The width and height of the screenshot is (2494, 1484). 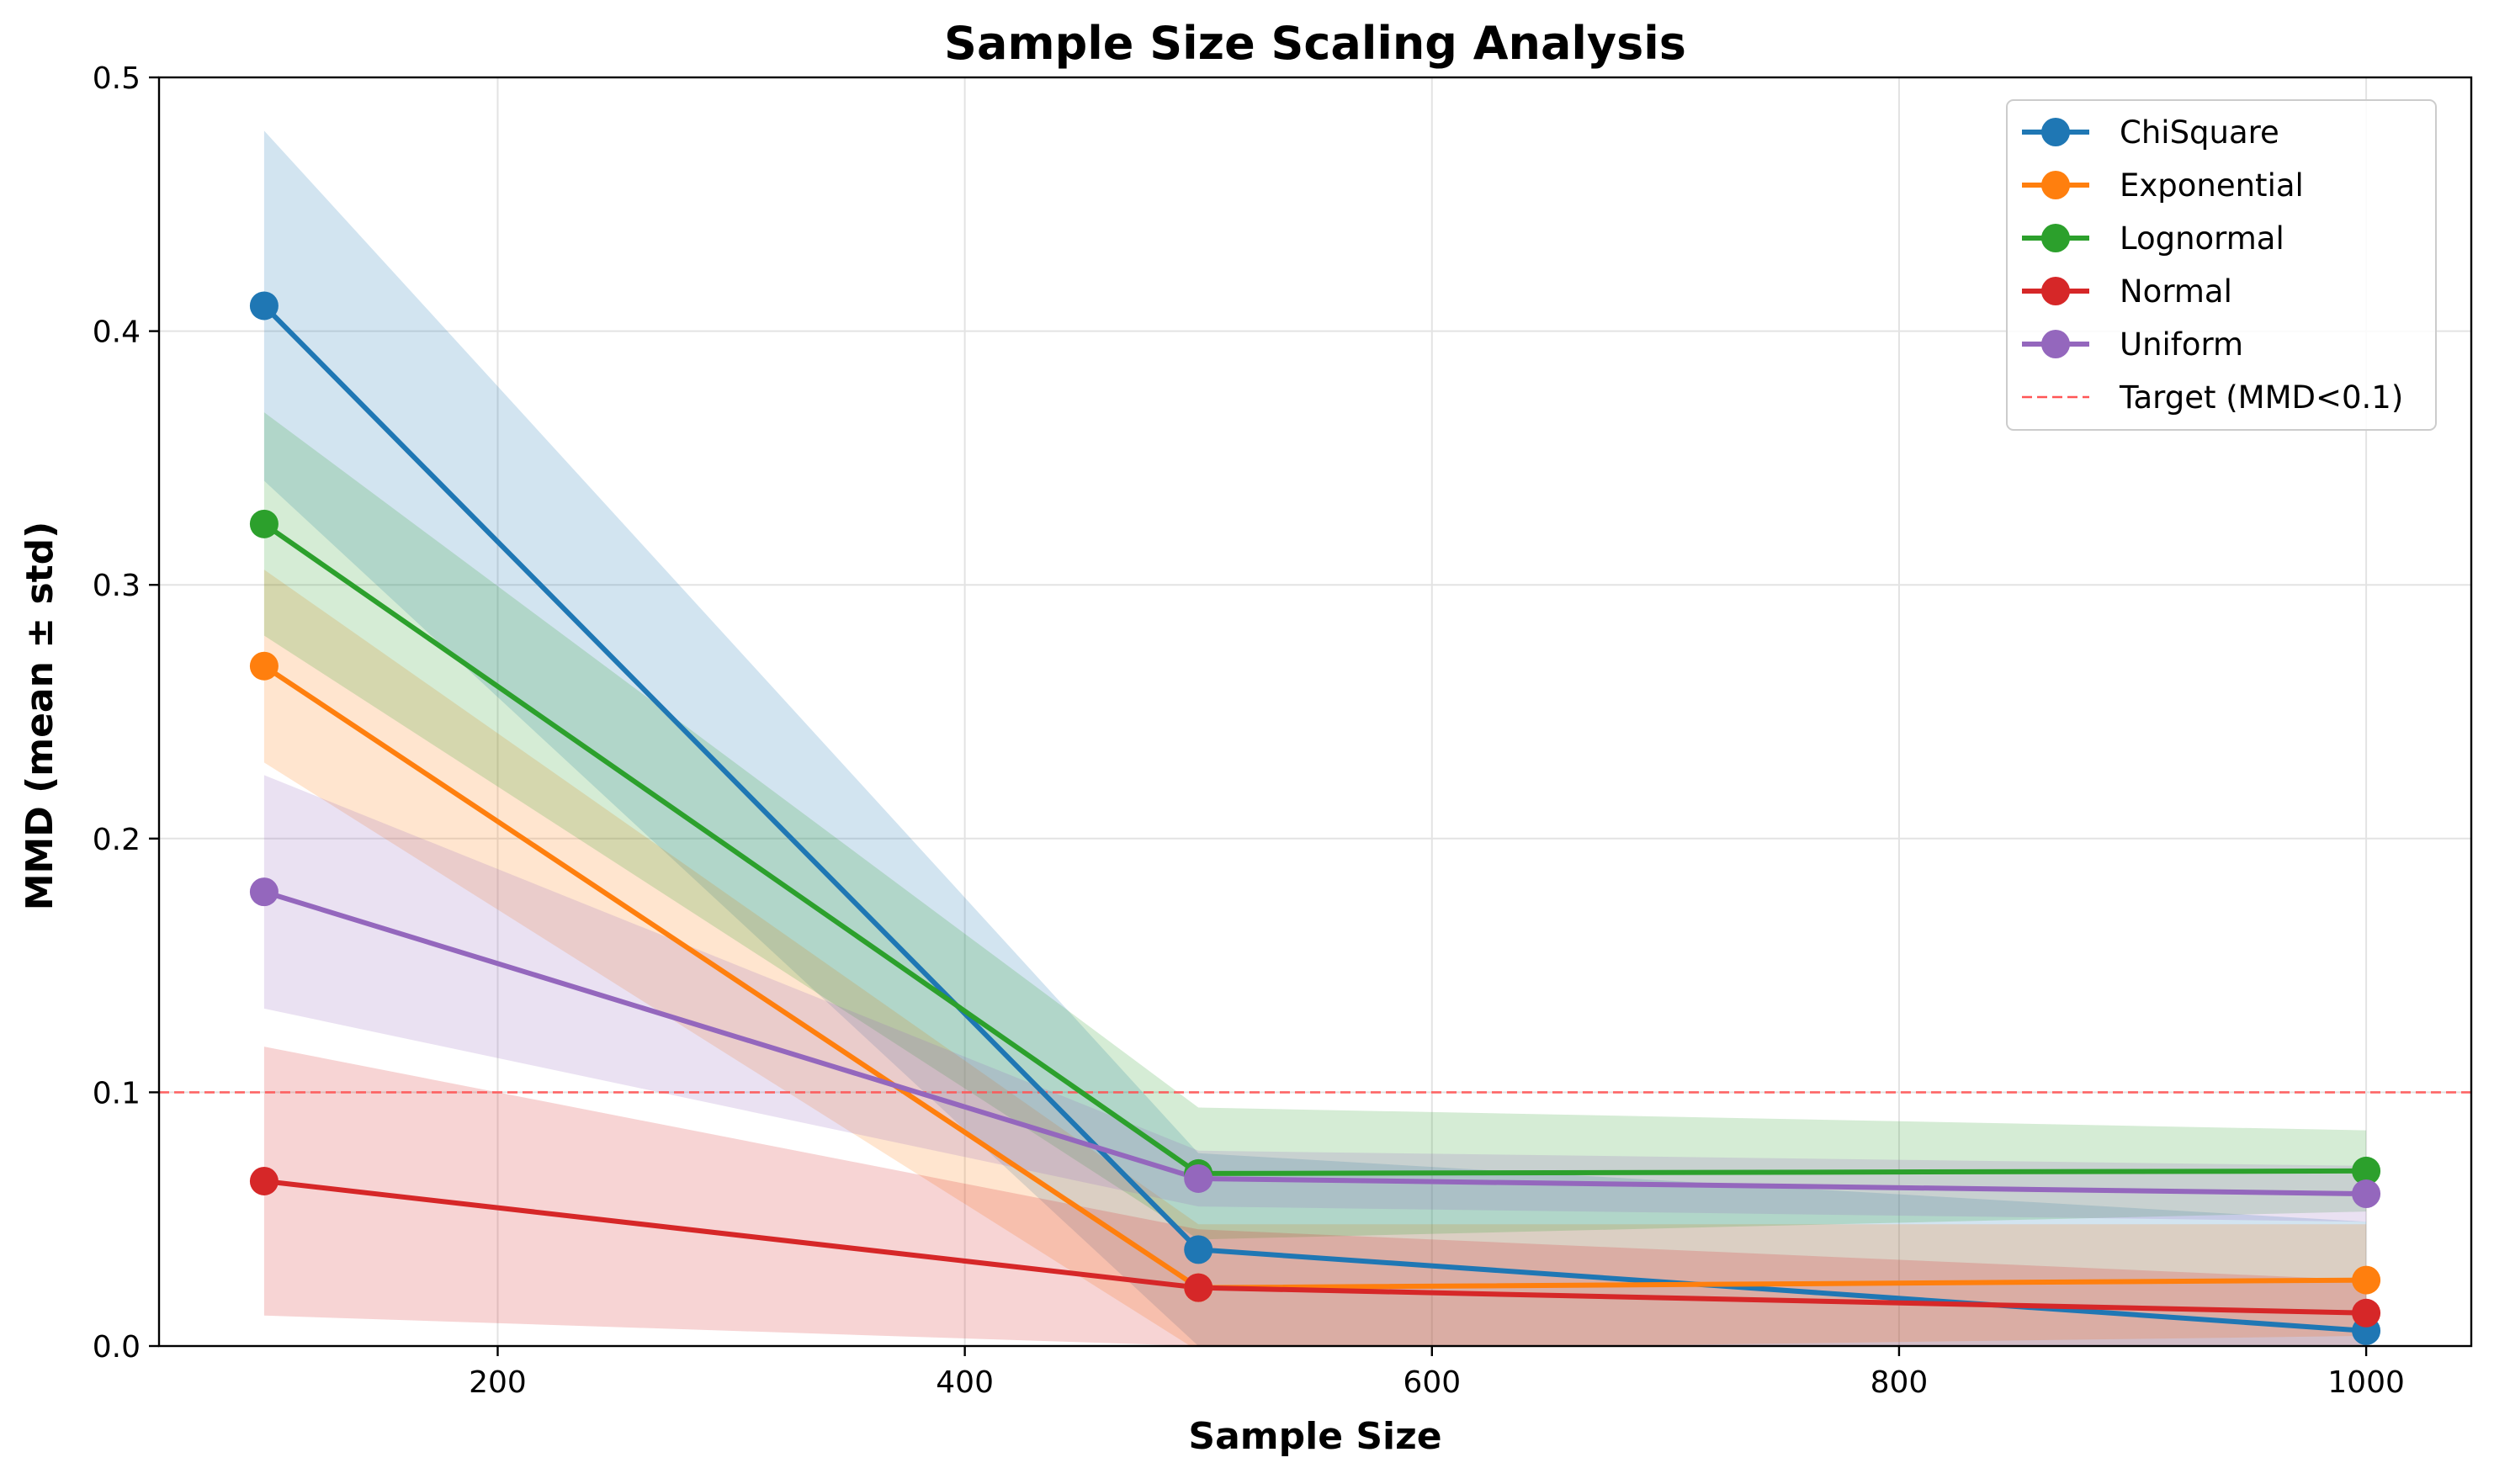 I want to click on legend-label-lognormal: Lognormal, so click(x=2202, y=238).